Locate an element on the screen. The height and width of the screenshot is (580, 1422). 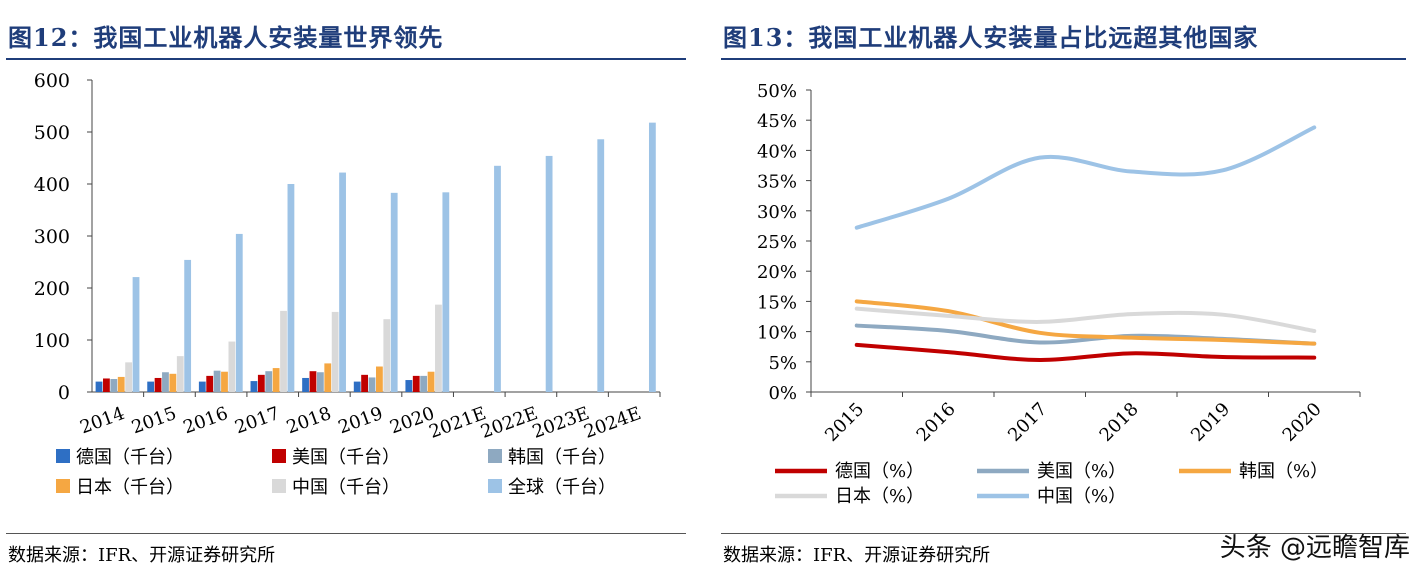
y-tick-label: 35% is located at coordinates (777, 182).